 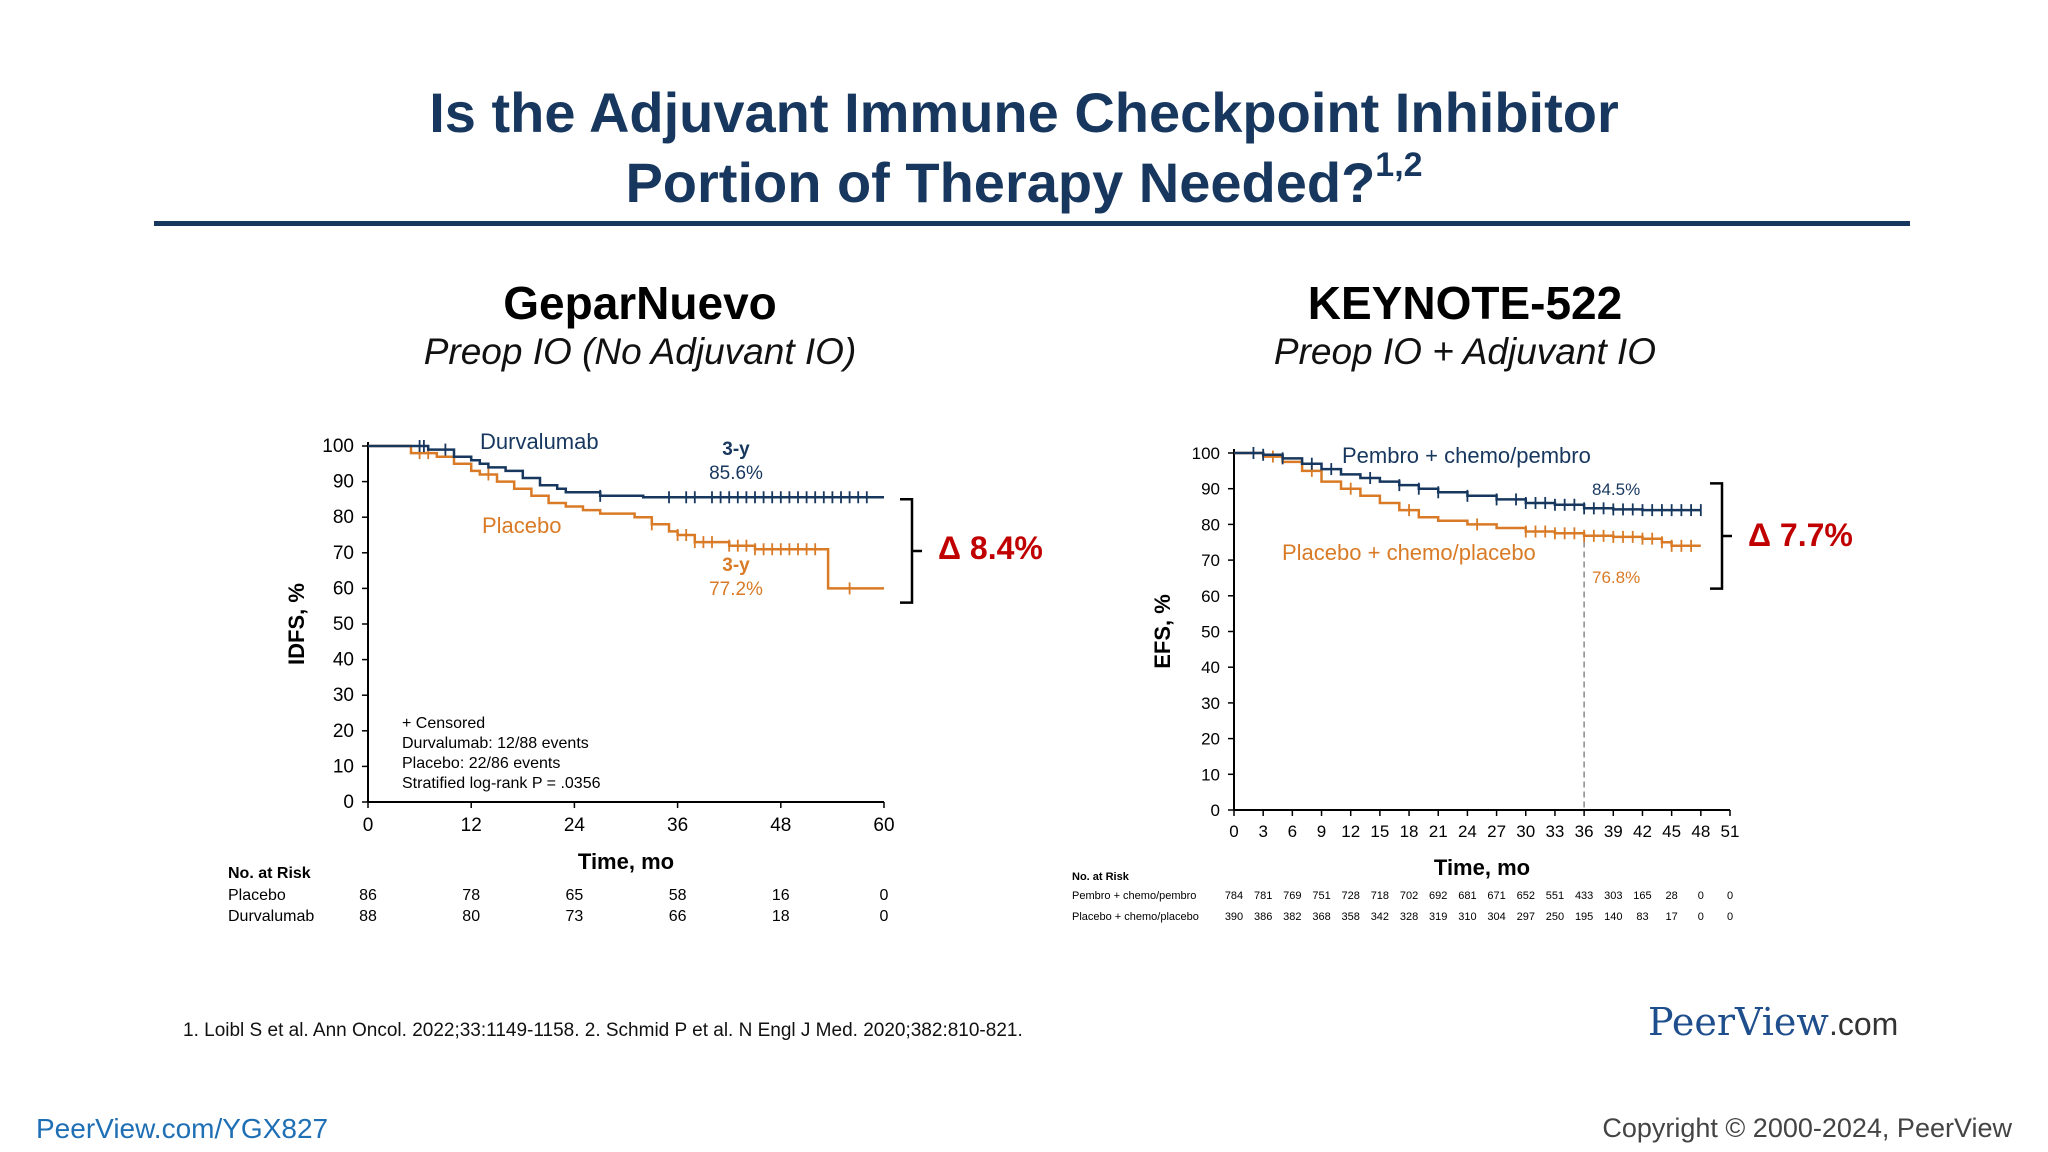 I want to click on kn522-risk-value: 671, so click(x=1496, y=896).